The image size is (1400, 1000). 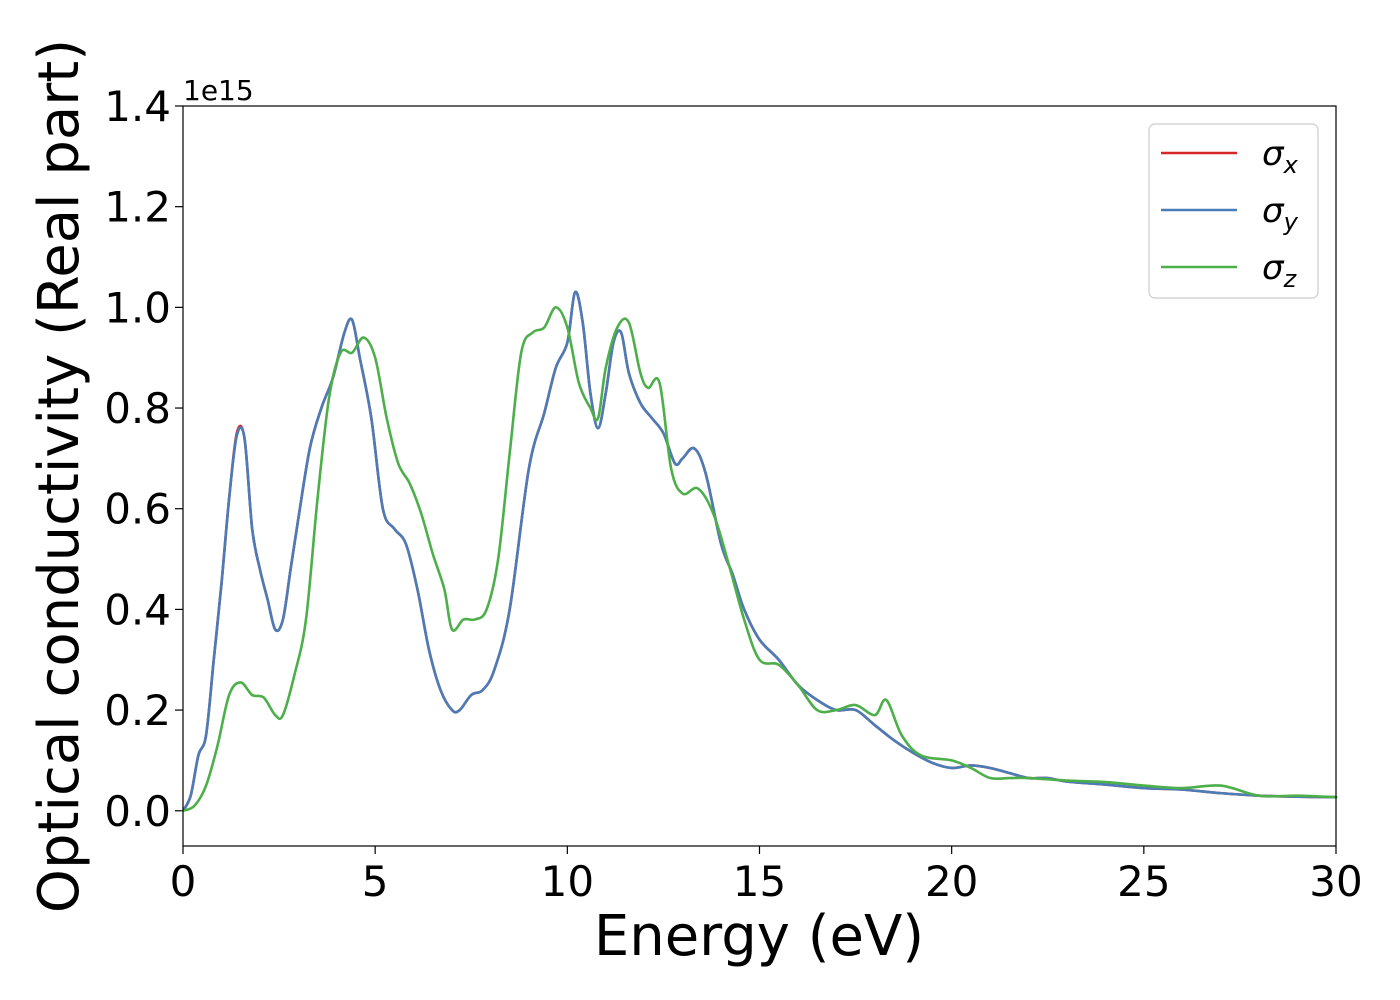 What do you see at coordinates (218, 90) in the screenshot?
I see `y-offset-label: 1e15` at bounding box center [218, 90].